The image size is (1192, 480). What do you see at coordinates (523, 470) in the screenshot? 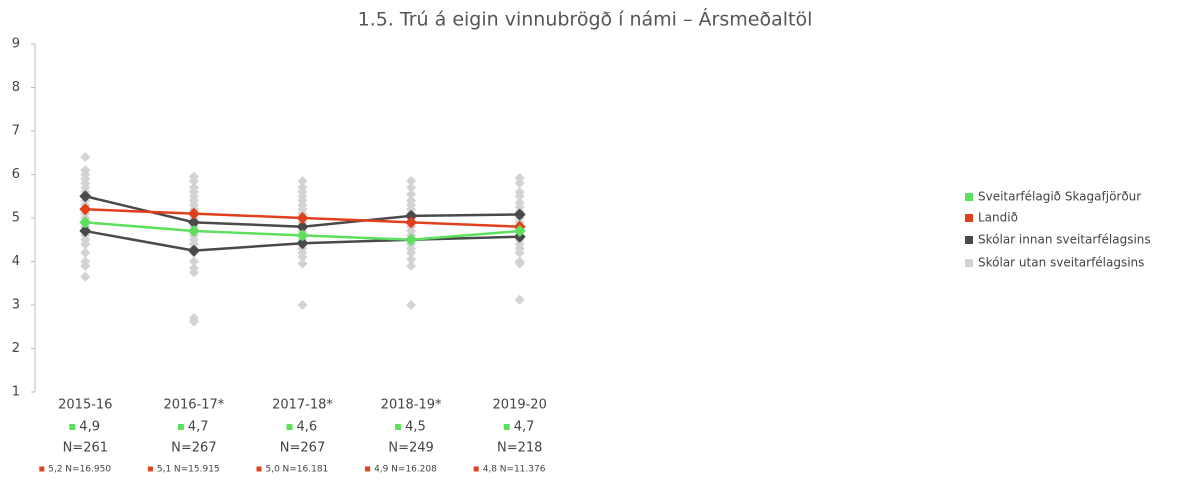
I see `n-label: N=11.376` at bounding box center [523, 470].